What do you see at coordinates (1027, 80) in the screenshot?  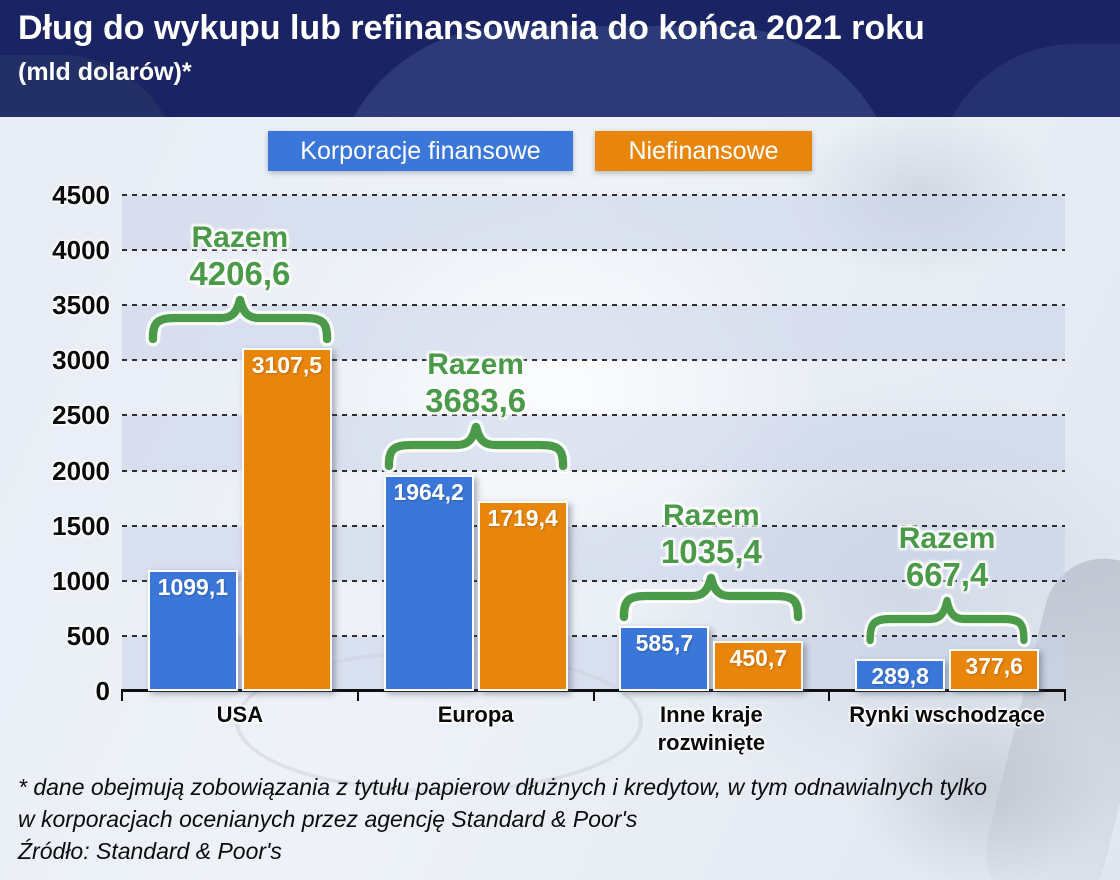 I see `decor-arch` at bounding box center [1027, 80].